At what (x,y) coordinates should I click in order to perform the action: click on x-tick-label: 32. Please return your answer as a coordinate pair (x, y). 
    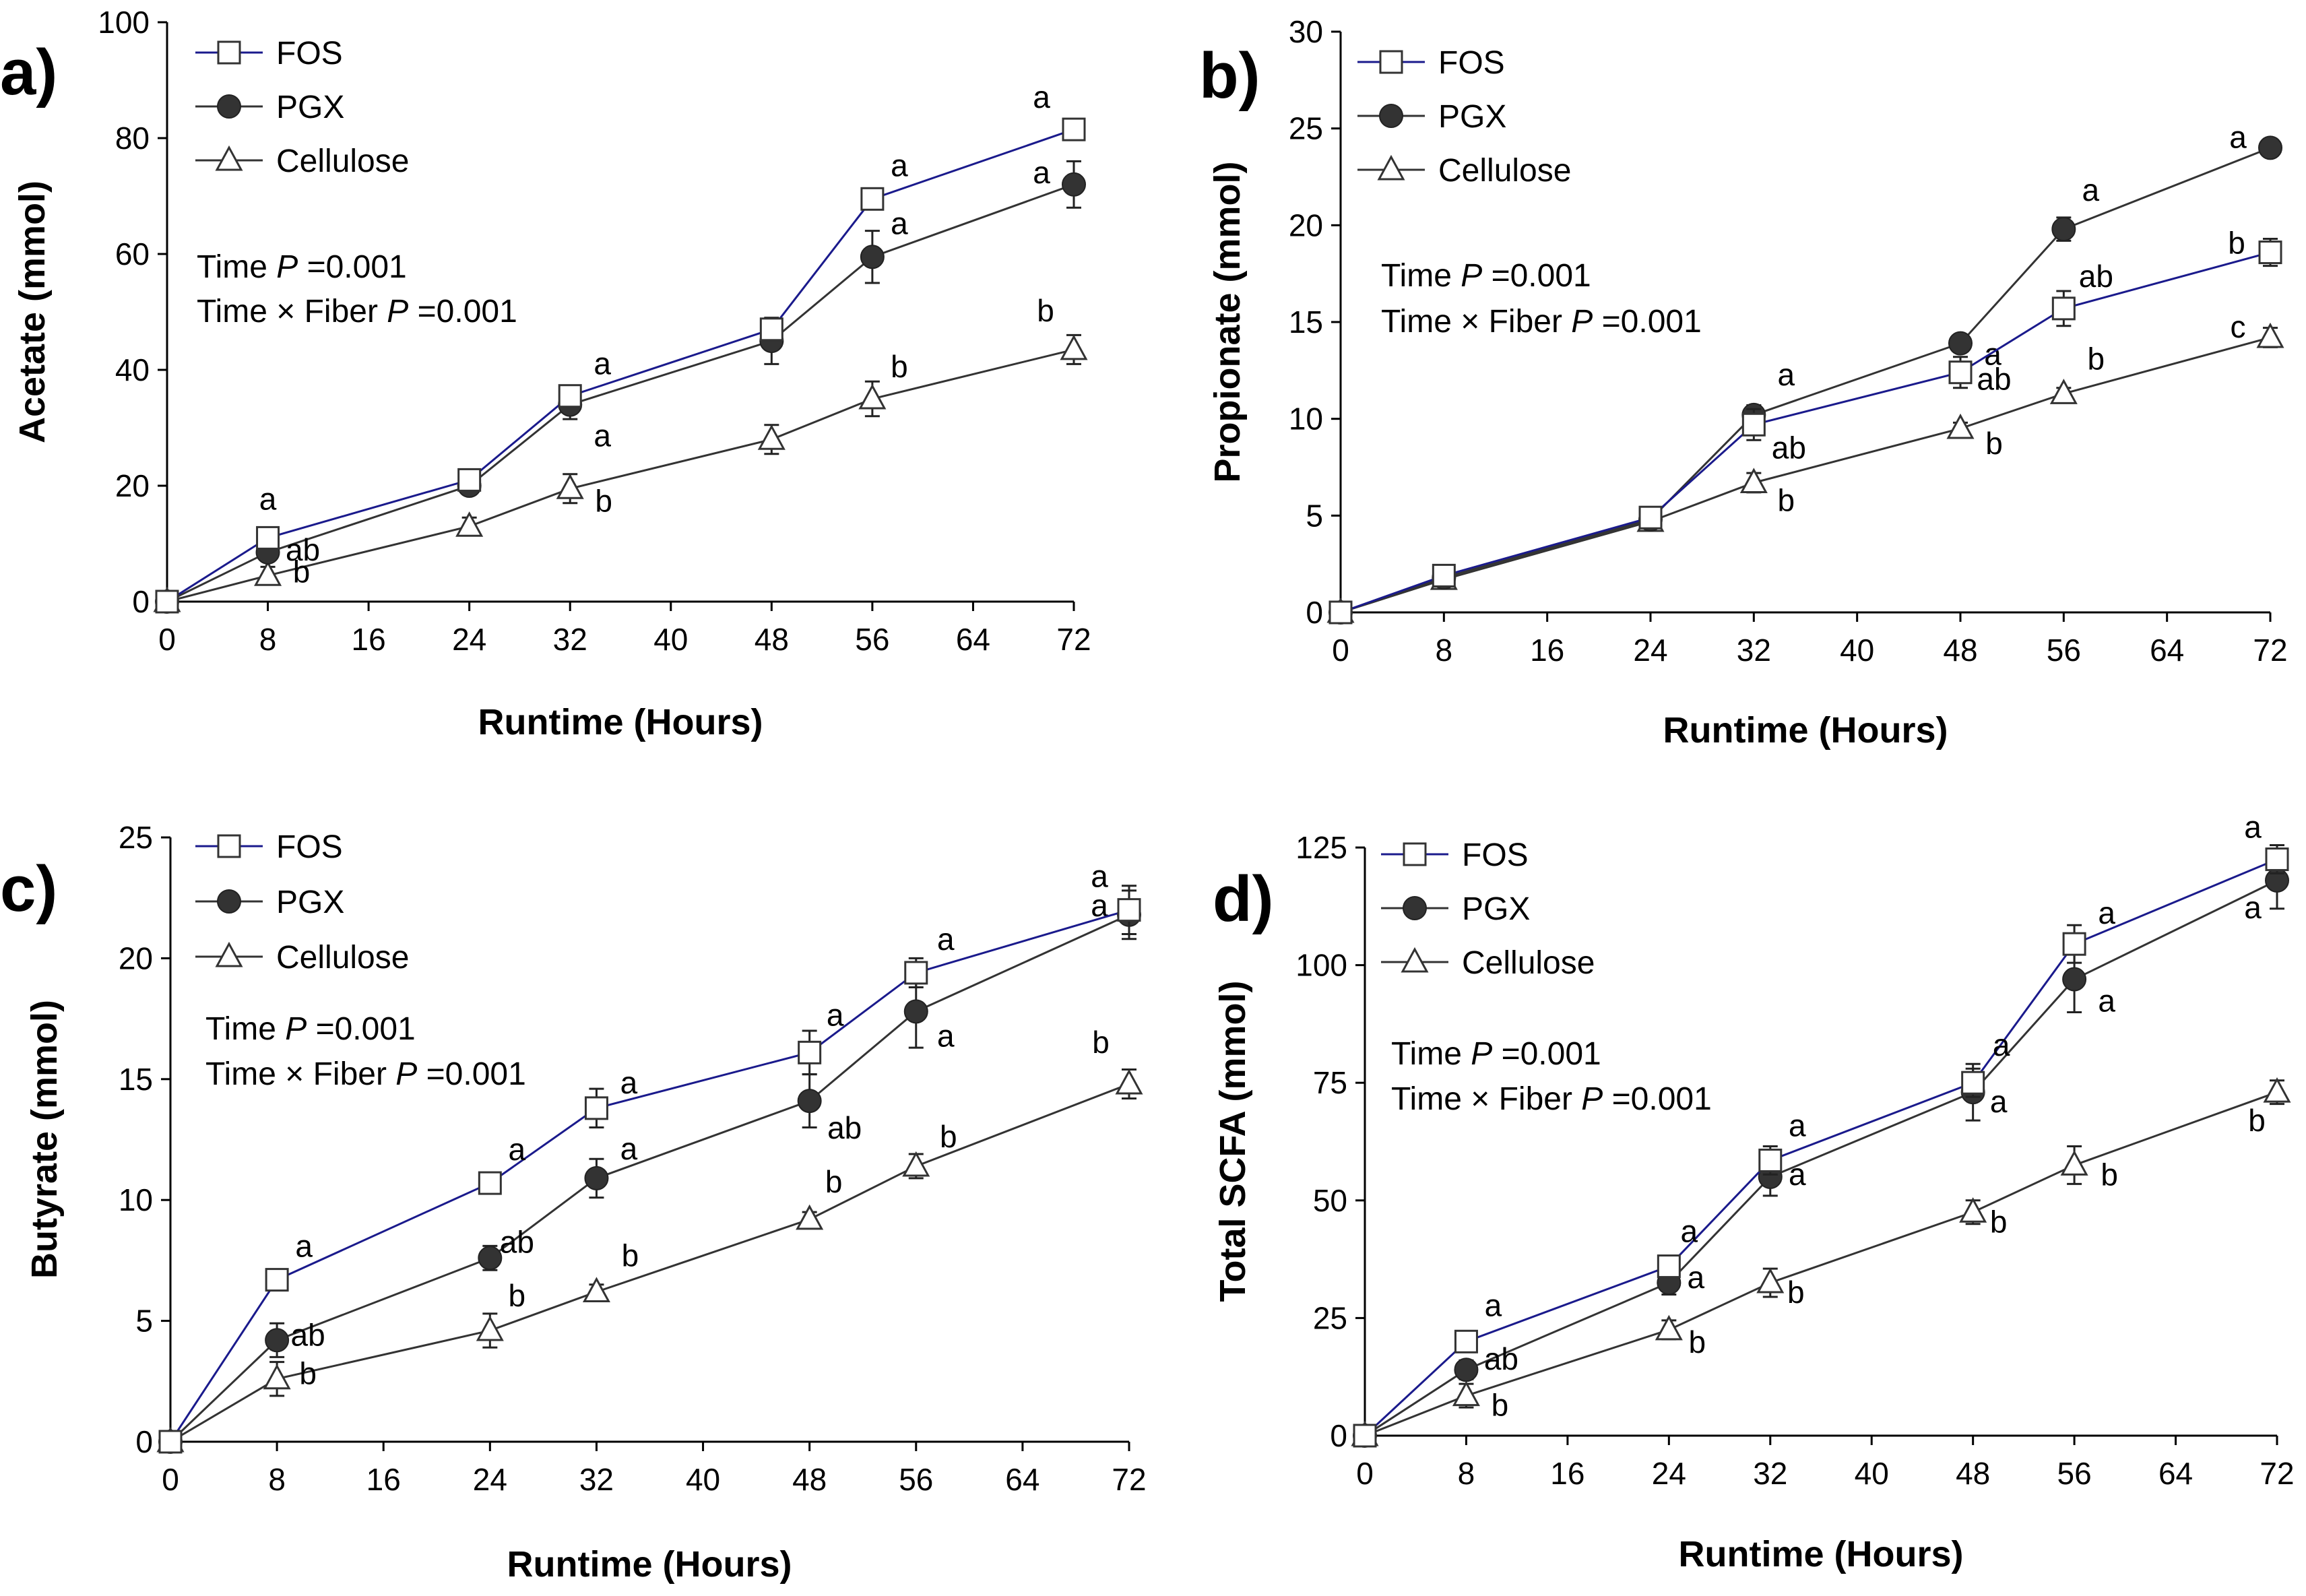
    Looking at the image, I should click on (570, 639).